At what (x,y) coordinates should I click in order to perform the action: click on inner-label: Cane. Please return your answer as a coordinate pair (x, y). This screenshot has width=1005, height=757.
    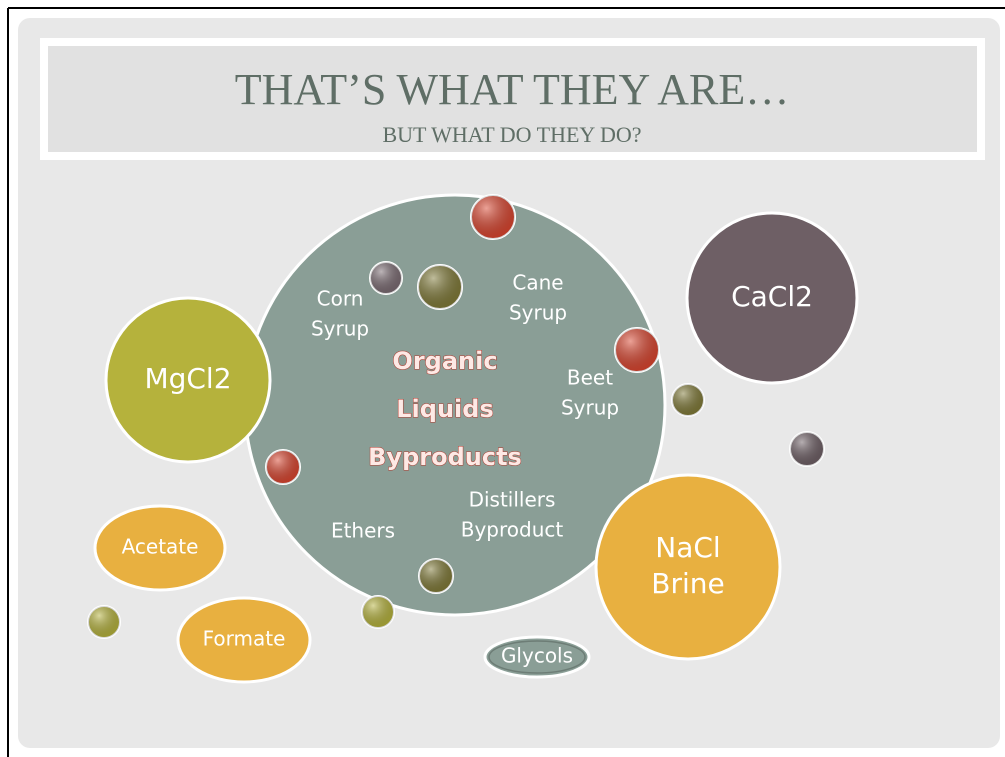
    Looking at the image, I should click on (537, 283).